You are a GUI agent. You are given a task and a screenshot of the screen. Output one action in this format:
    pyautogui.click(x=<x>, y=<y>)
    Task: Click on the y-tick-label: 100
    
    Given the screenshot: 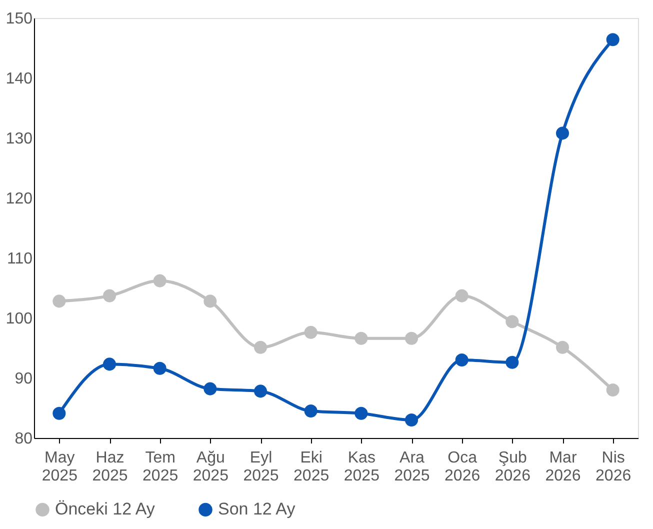 What is the action you would take?
    pyautogui.click(x=19, y=319)
    